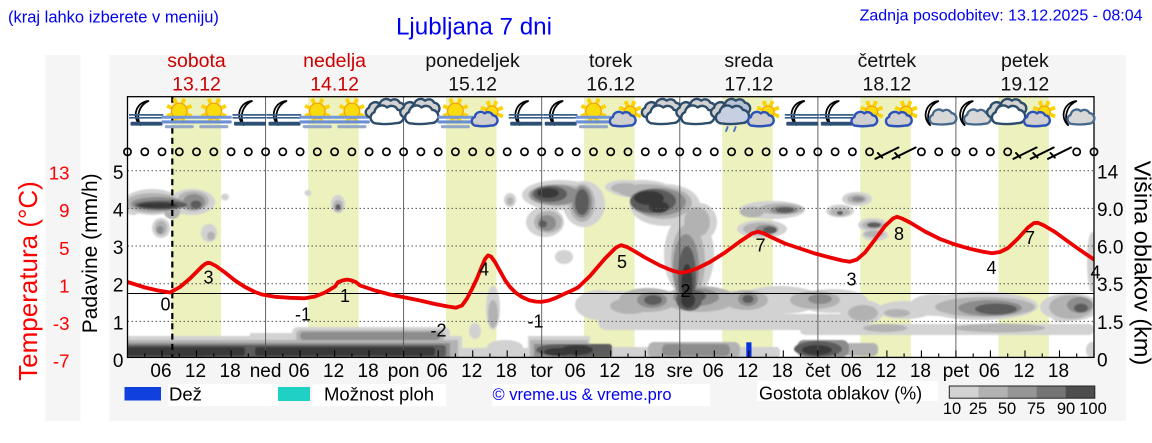 The image size is (1152, 443). Describe the element at coordinates (1001, 16) in the screenshot. I see `svg-text:Zadnja posodobitev: 13.12.2025: Zadnja posodobitev: 13.12.2025 - 08:04` at that location.